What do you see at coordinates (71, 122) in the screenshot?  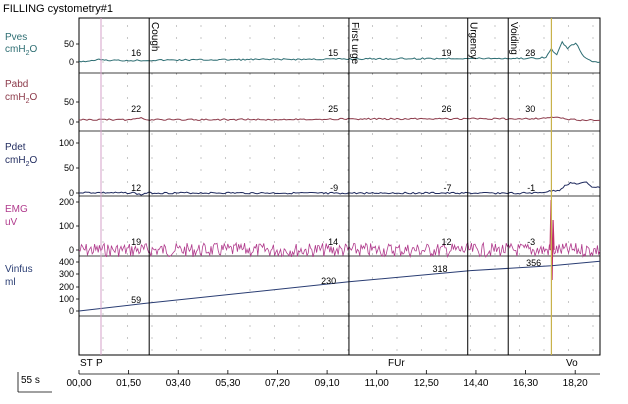 I see `y-tick-label: 0` at bounding box center [71, 122].